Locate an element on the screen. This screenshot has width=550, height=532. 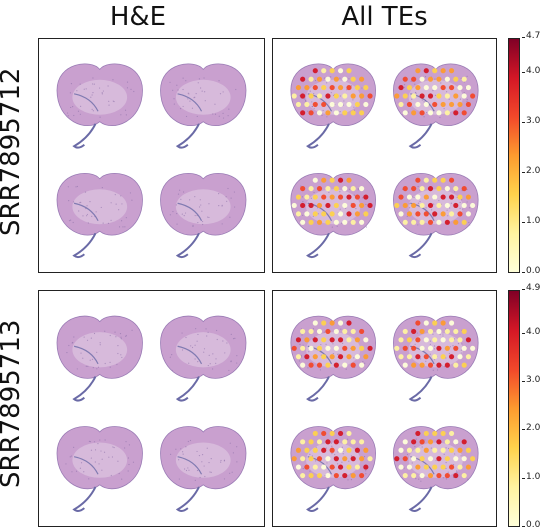
colorbar-tick: 4.9 is located at coordinates (531, 288).